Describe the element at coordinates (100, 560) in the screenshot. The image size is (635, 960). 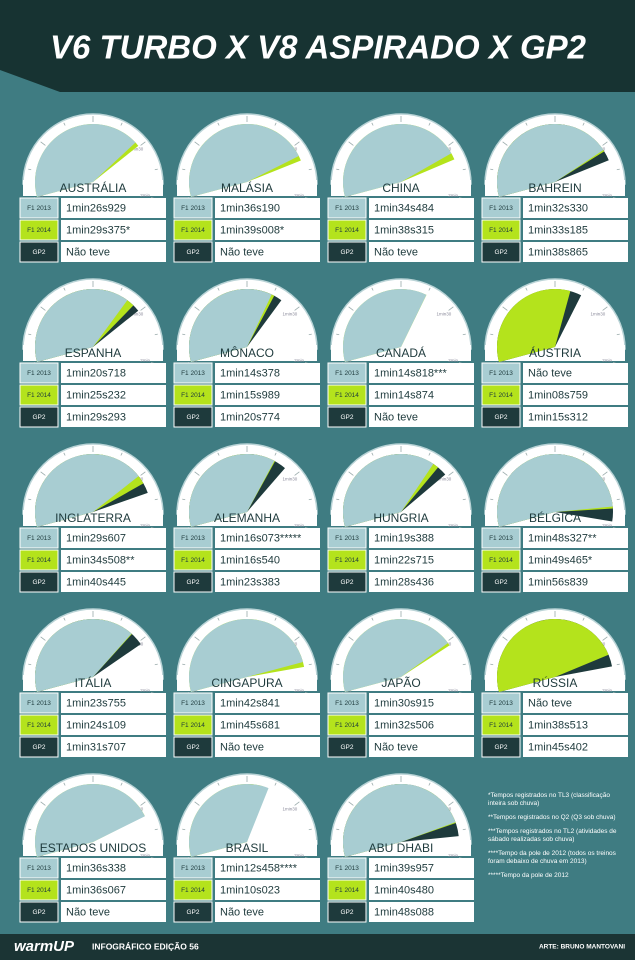
I see `time-value: 1min34s508**` at that location.